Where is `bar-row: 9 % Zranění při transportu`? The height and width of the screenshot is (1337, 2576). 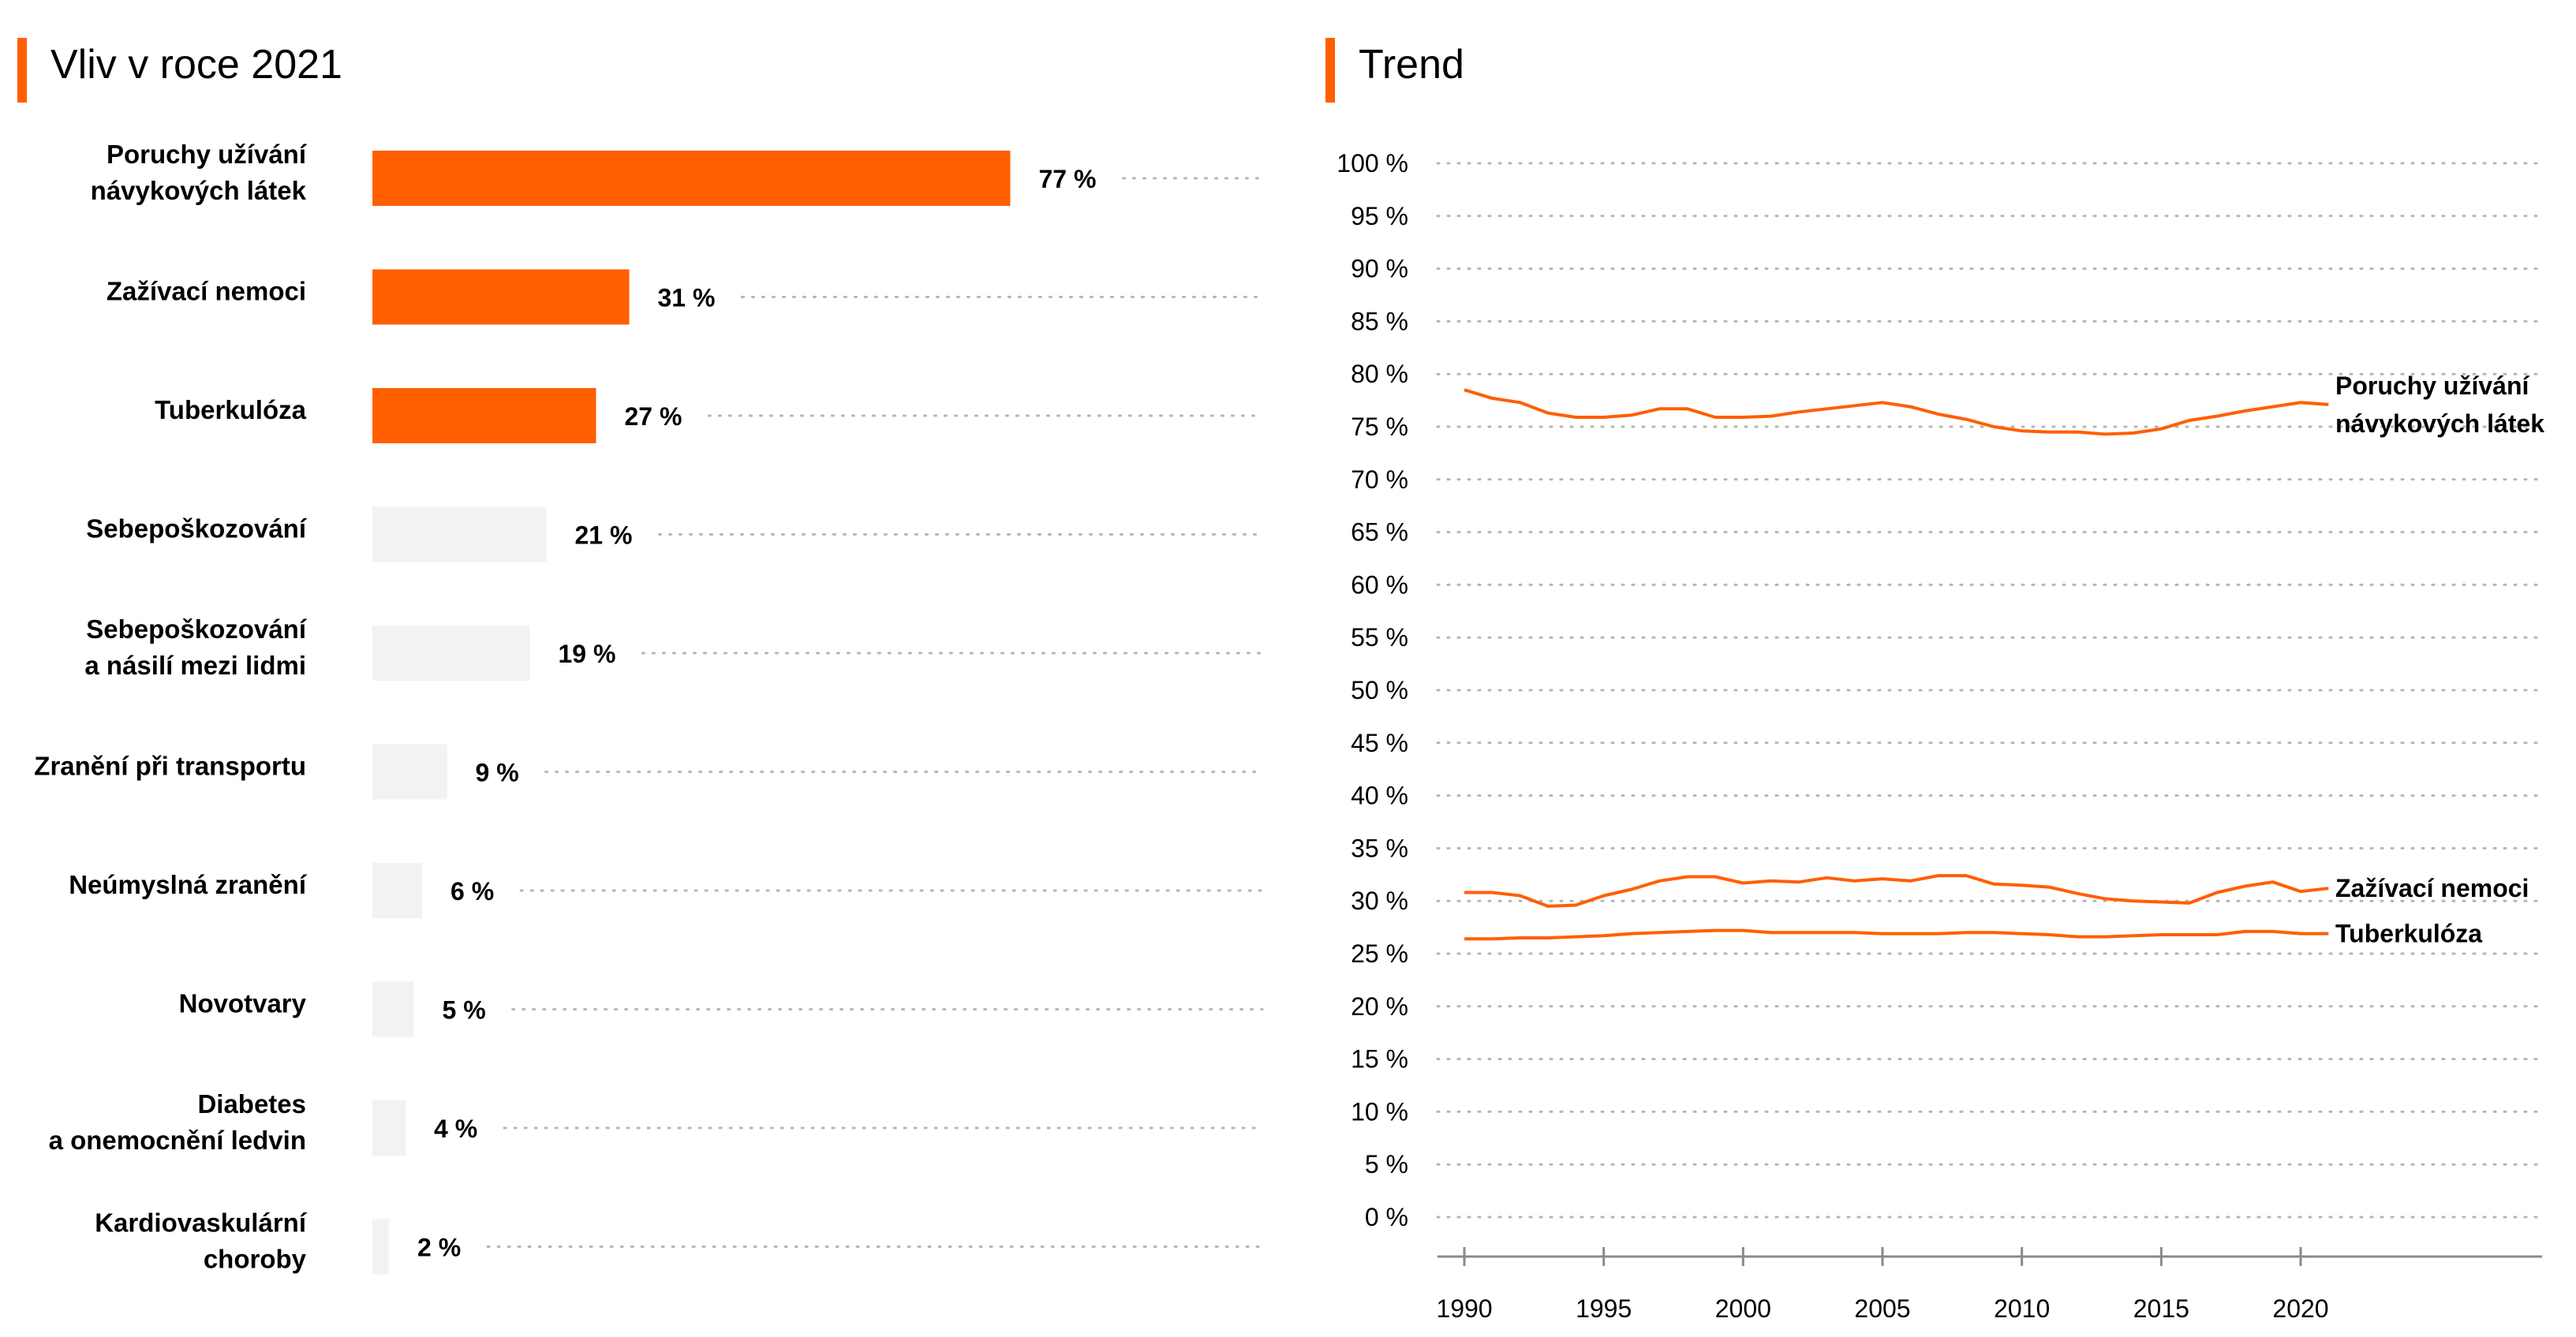
bar-row: 9 % Zranění při transportu is located at coordinates (649, 772).